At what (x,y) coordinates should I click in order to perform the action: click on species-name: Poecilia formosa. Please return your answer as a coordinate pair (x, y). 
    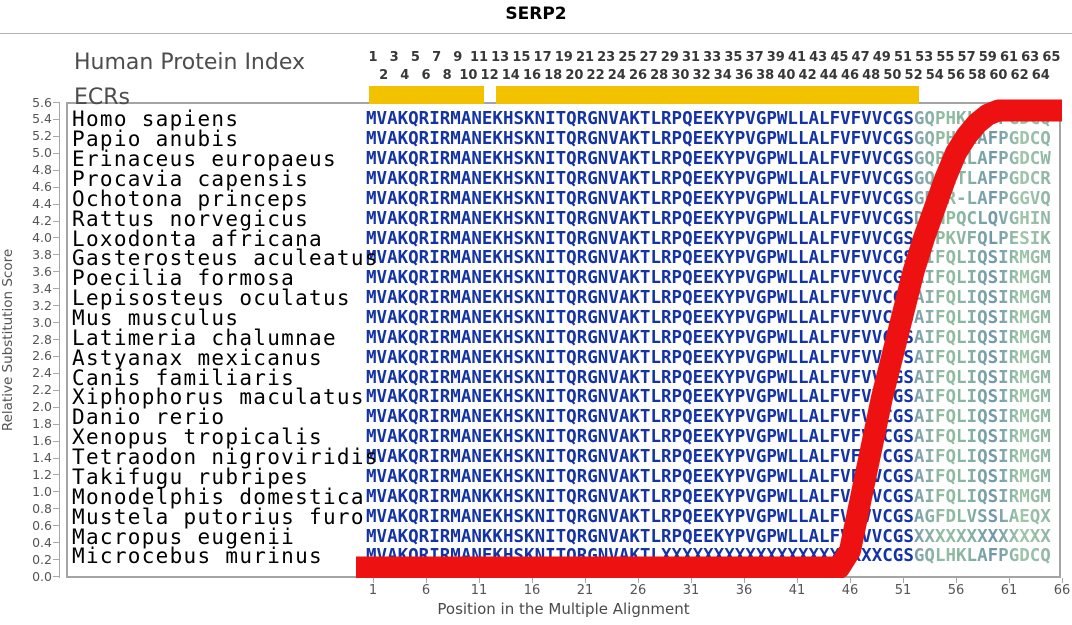
    Looking at the image, I should click on (184, 278).